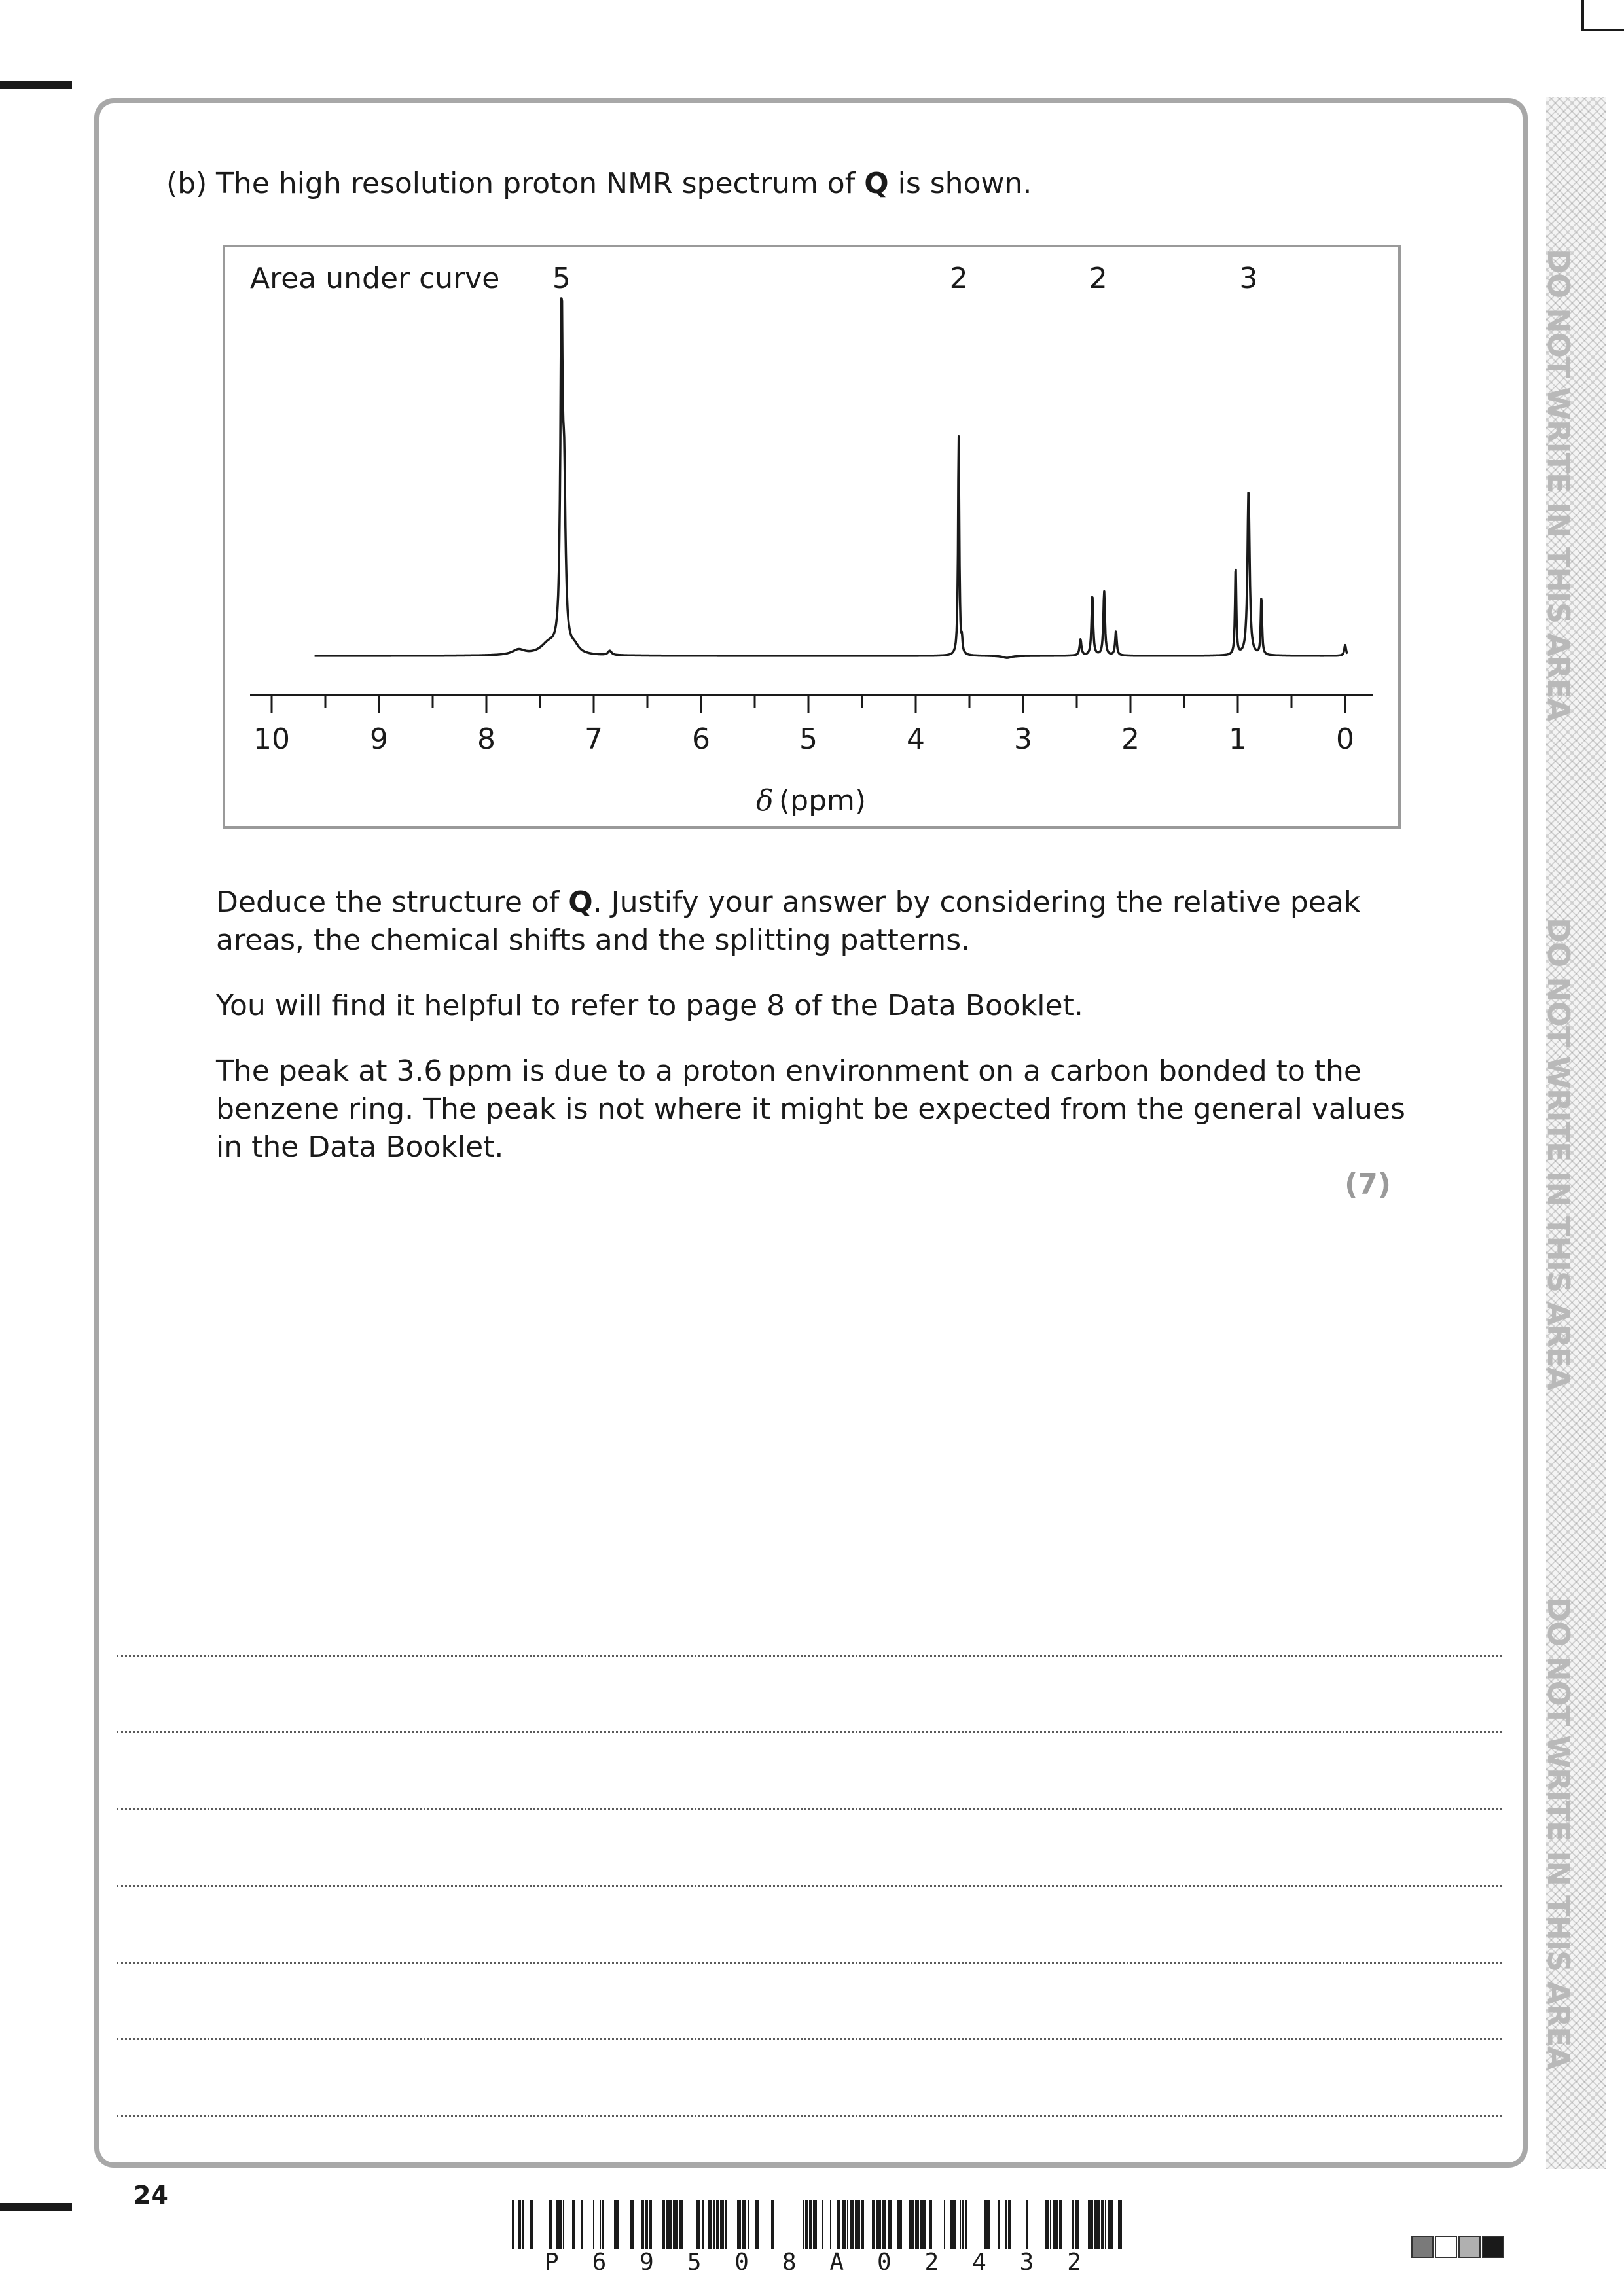 The image size is (1624, 2296). I want to click on corner-mark-bottom-left, so click(36, 2207).